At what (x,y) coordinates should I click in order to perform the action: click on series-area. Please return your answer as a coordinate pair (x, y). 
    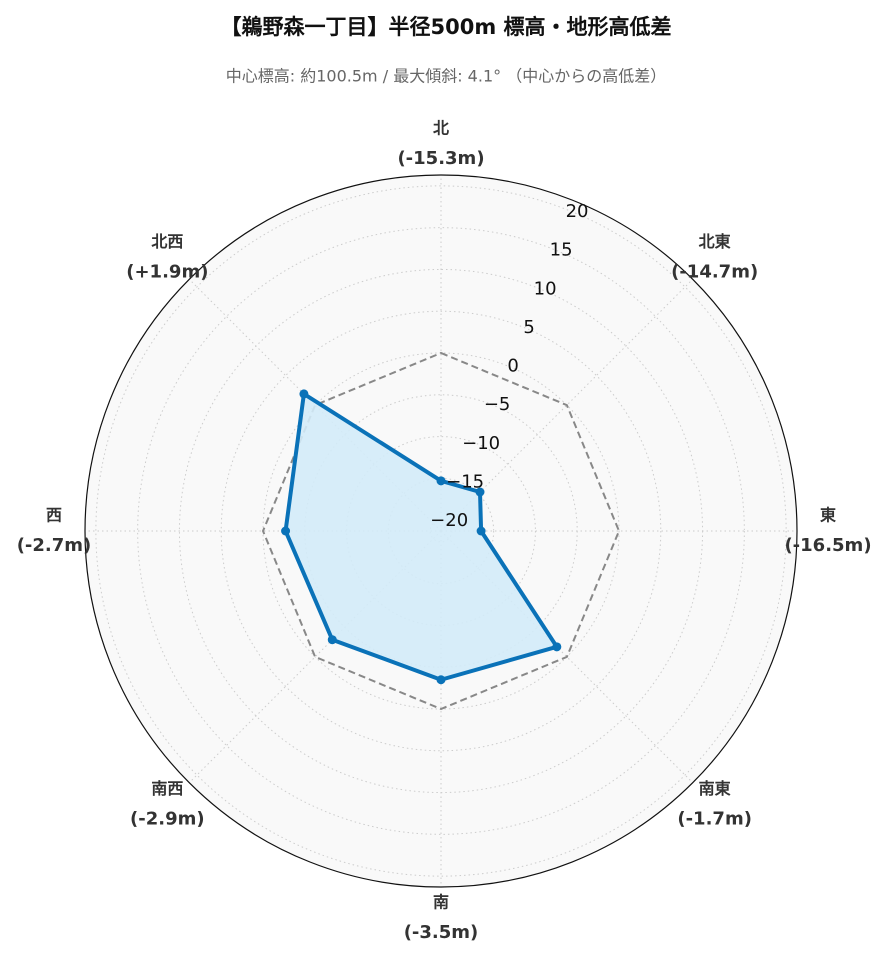
    Looking at the image, I should click on (421, 536).